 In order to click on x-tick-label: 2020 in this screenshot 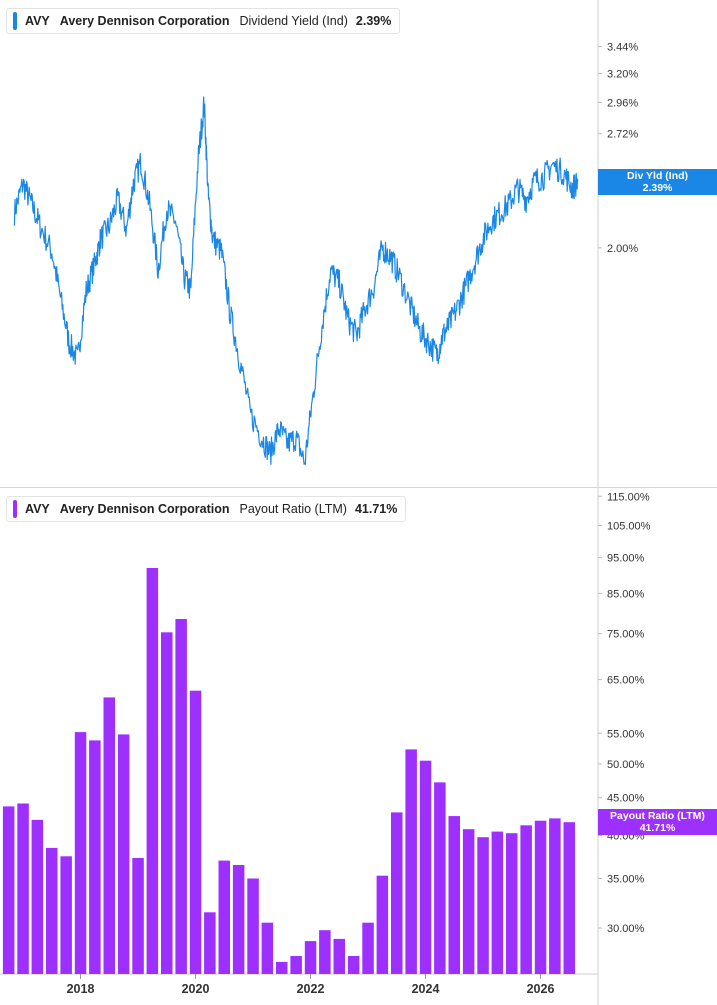, I will do `click(196, 989)`.